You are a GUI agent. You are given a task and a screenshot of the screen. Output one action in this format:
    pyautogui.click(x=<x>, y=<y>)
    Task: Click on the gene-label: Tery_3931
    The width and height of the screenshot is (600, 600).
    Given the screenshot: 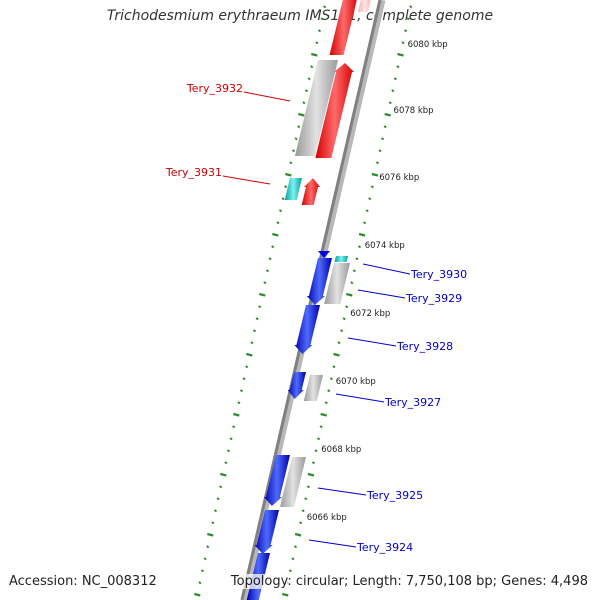 What is the action you would take?
    pyautogui.click(x=193, y=172)
    